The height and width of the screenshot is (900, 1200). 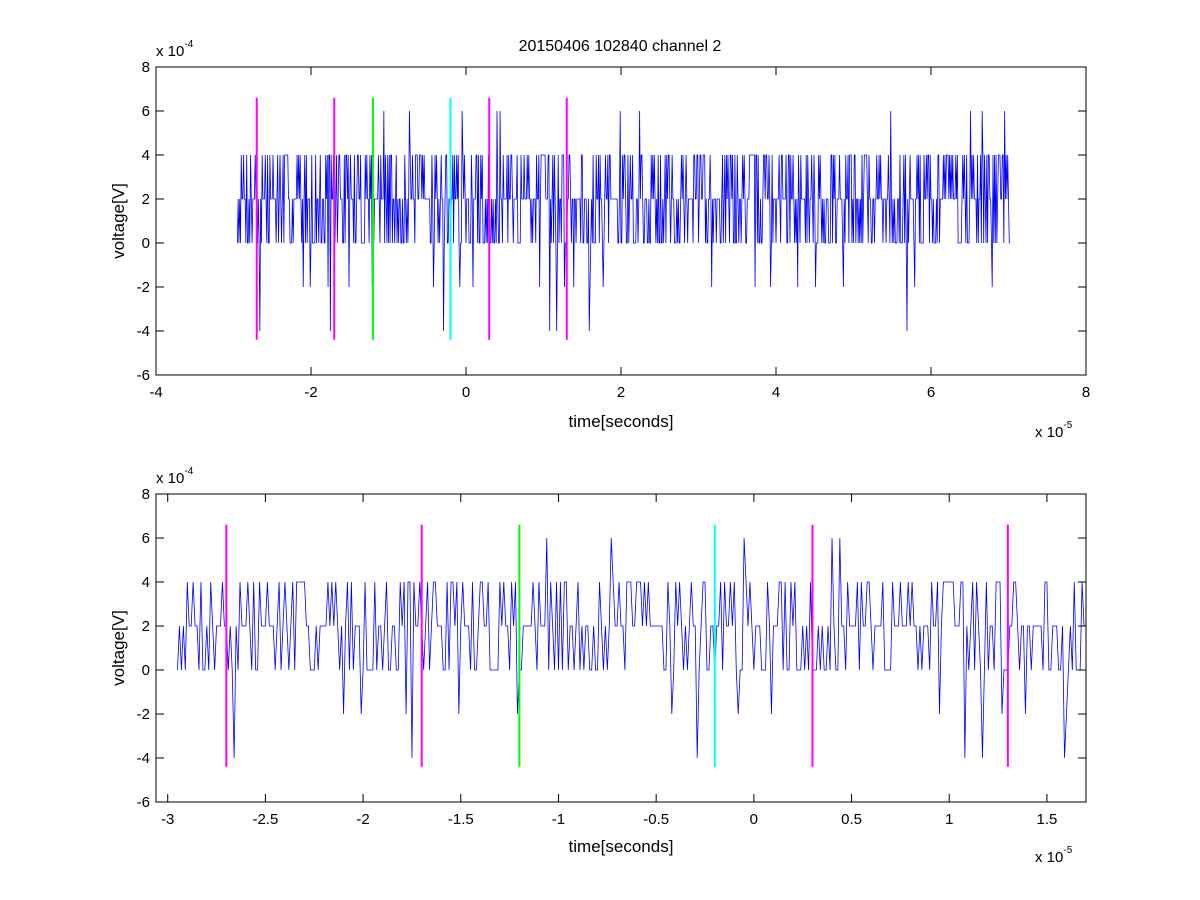 I want to click on bottom-y-tick-label: 2, so click(x=146, y=626).